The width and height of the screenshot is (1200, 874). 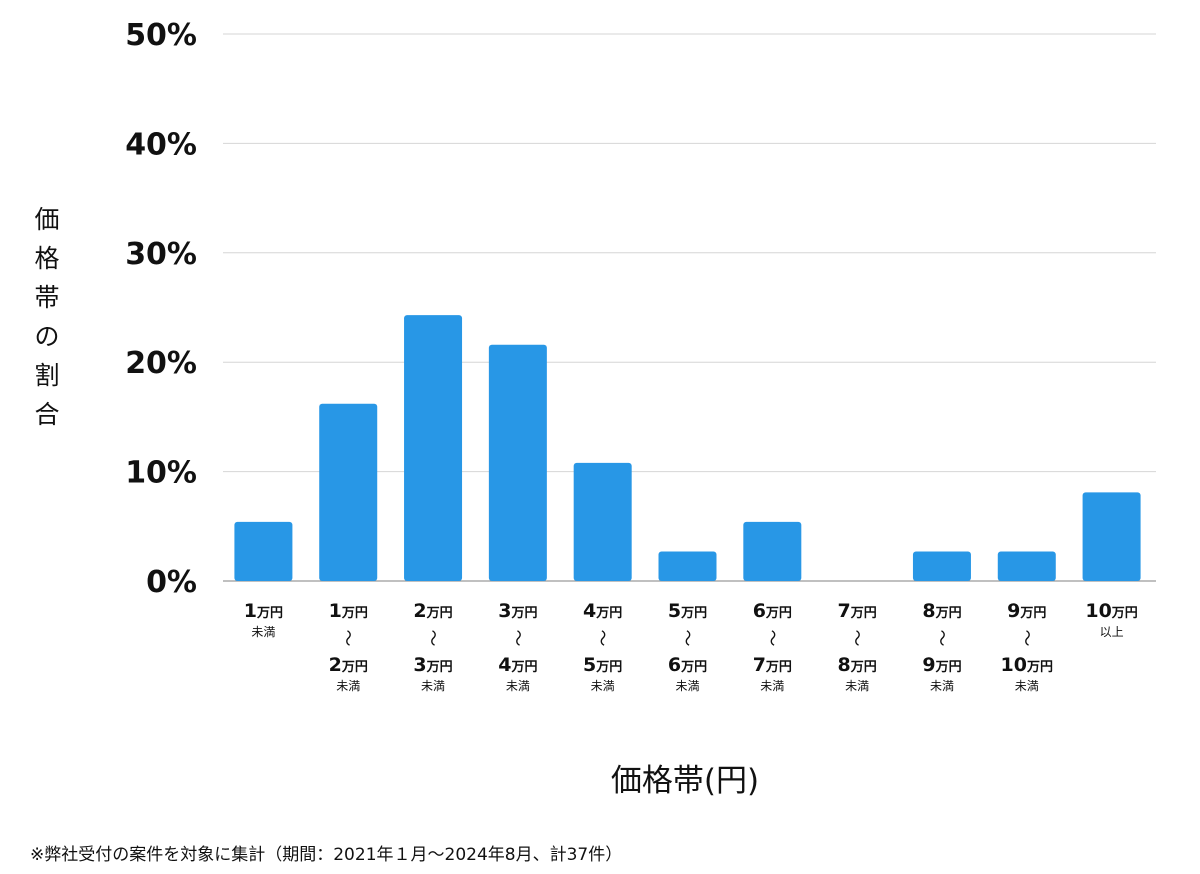 I want to click on footnote: ※弊社受付の案件を対象に集計（期間：2021年１月〜2024年8月、計37件）, so click(x=326, y=855).